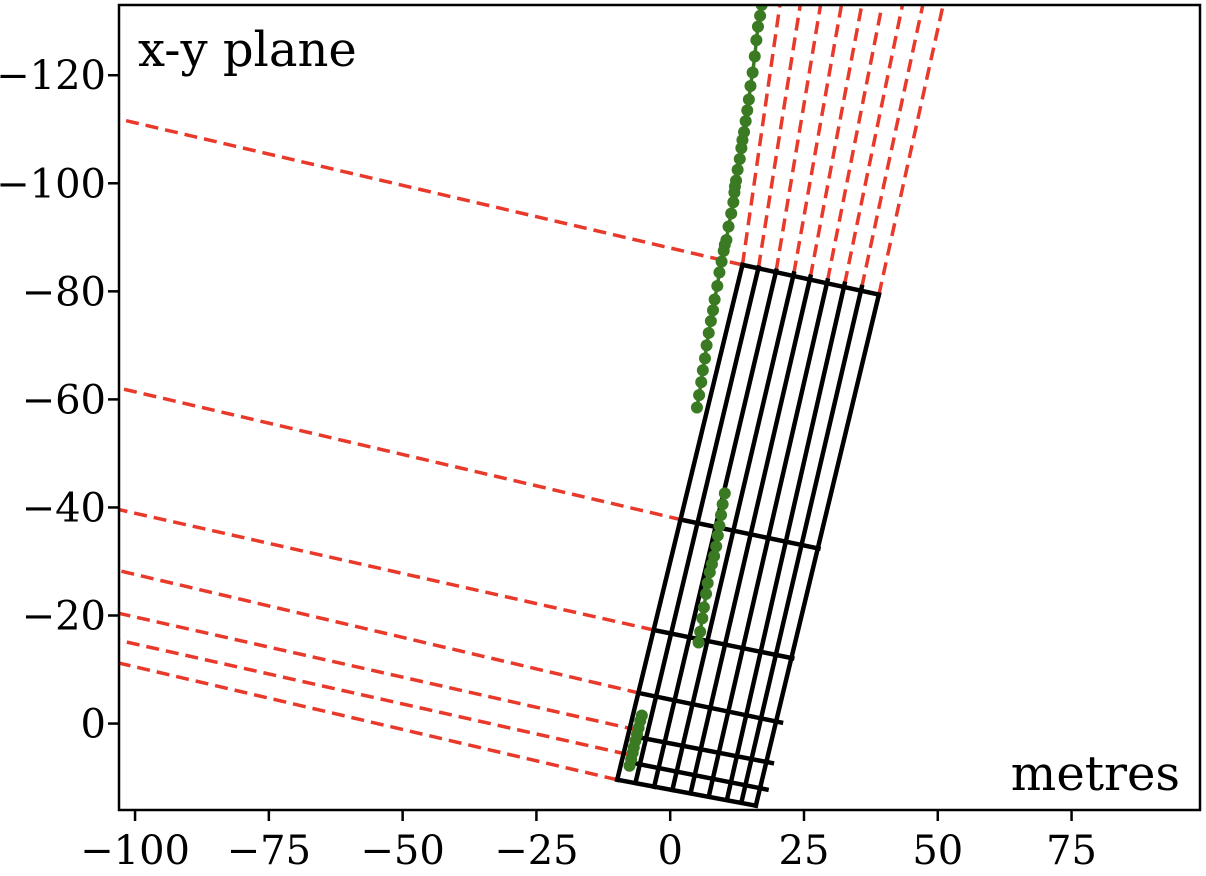  I want to click on x-tick-label: −25, so click(536, 851).